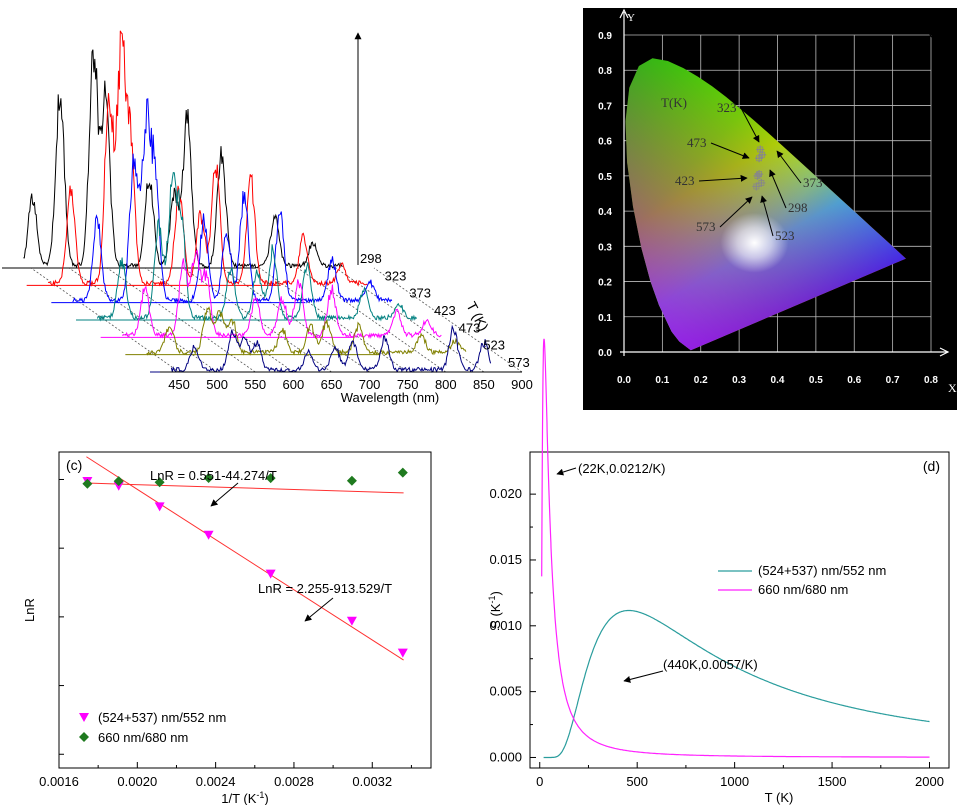 This screenshot has width=957, height=805. Describe the element at coordinates (59, 781) in the screenshot. I see `x-tick-label-c-0.0016: 0.0016` at that location.